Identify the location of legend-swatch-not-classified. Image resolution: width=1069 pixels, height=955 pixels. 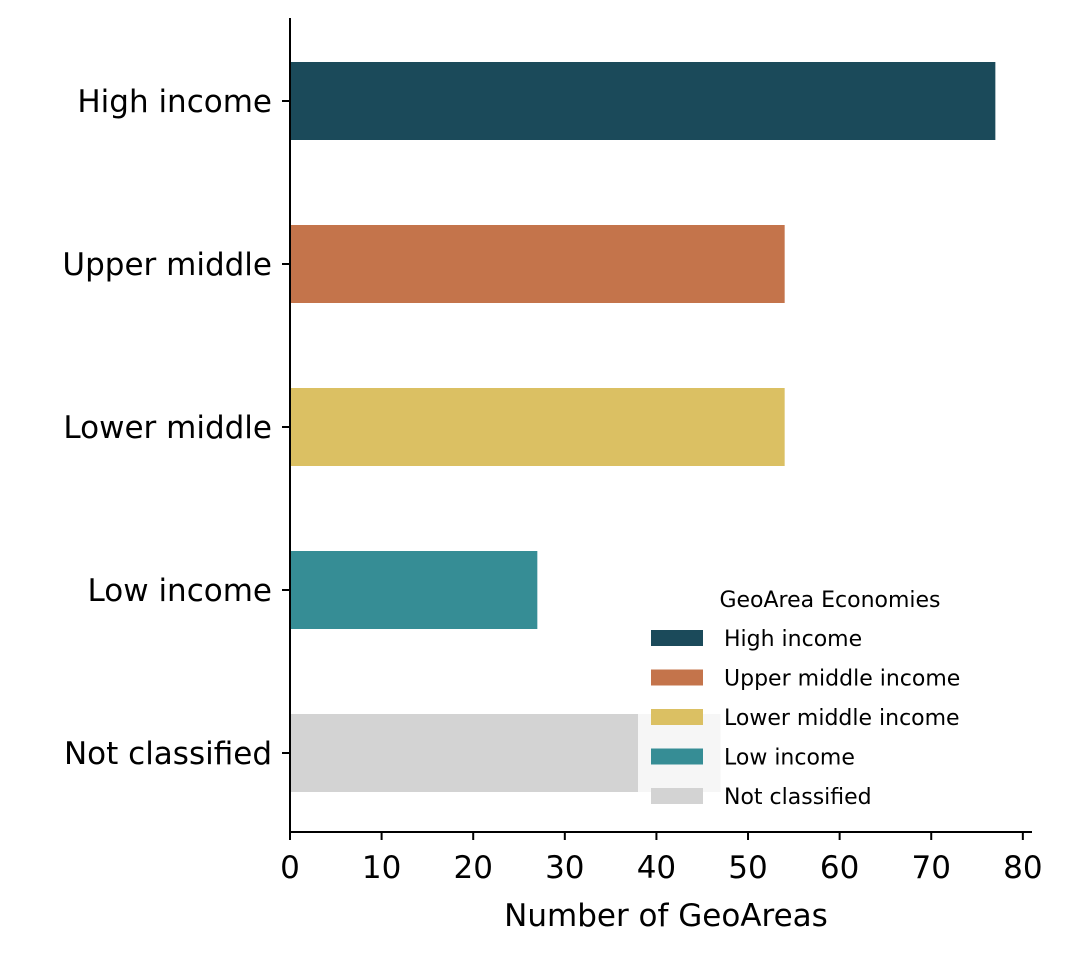
(677, 796).